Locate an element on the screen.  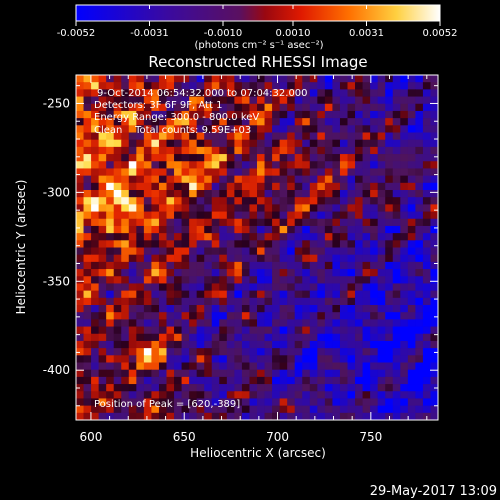
x-tick-label: 600 is located at coordinates (90, 437).